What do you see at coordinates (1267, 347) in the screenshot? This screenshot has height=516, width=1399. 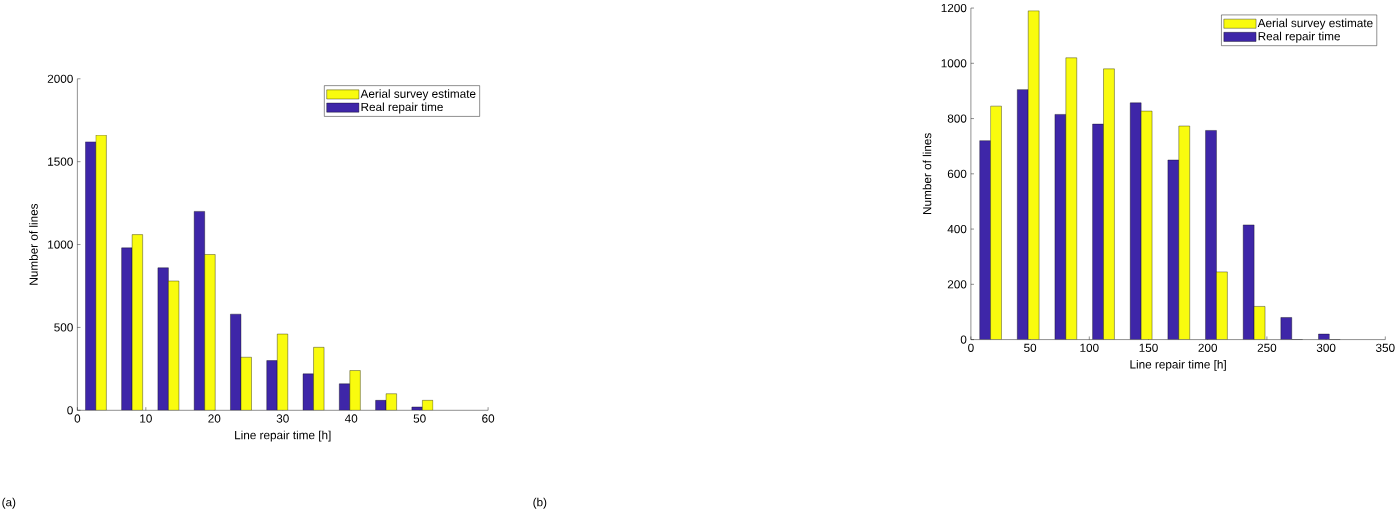 I see `x-tick-label: 250` at bounding box center [1267, 347].